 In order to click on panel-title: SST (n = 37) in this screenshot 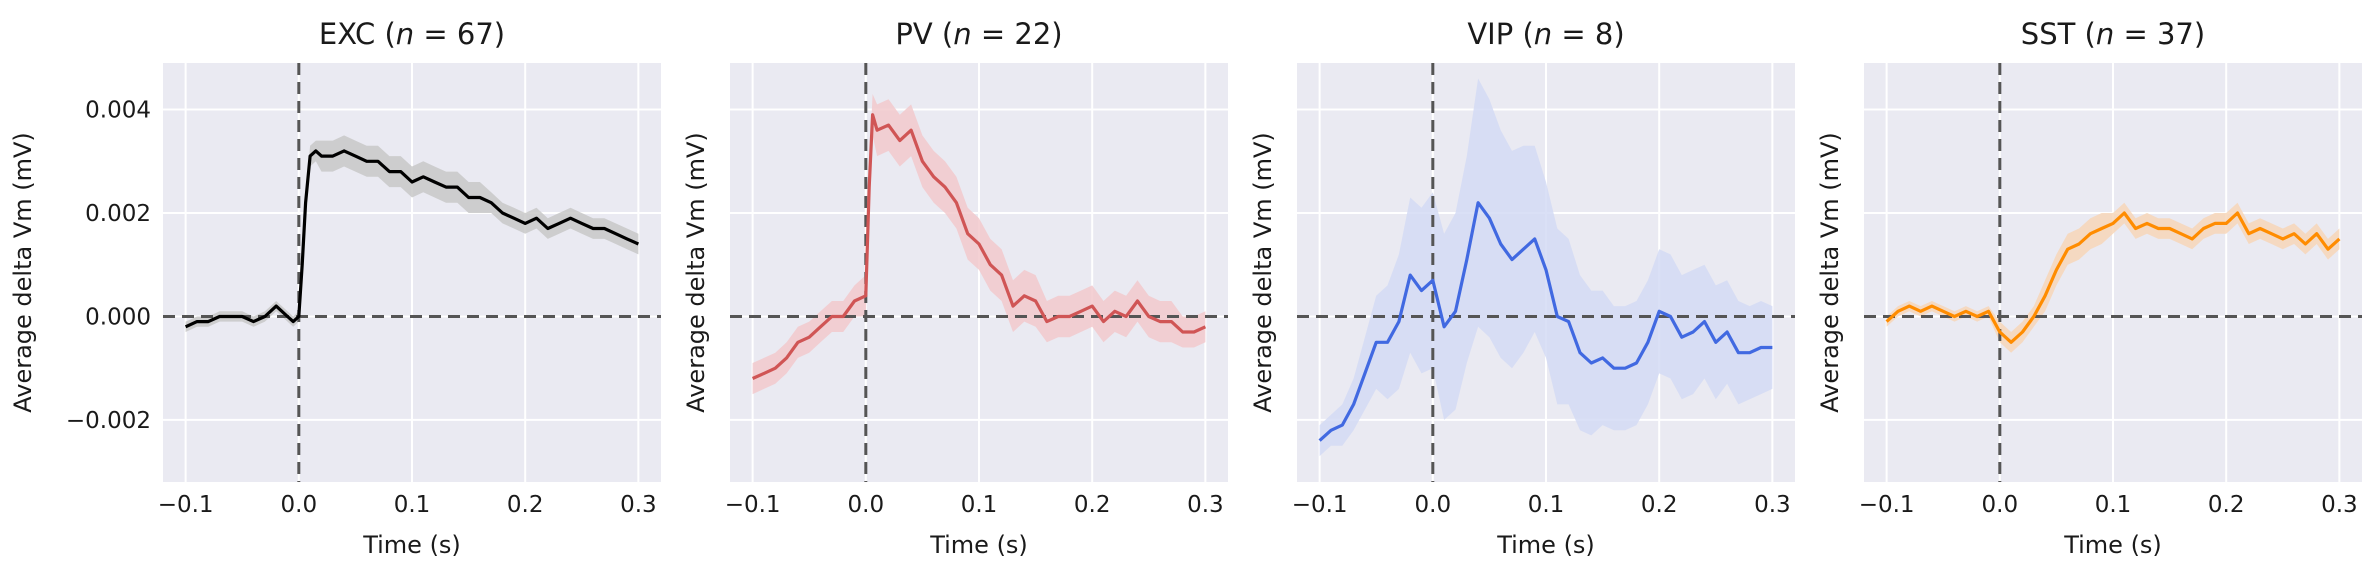, I will do `click(2113, 34)`.